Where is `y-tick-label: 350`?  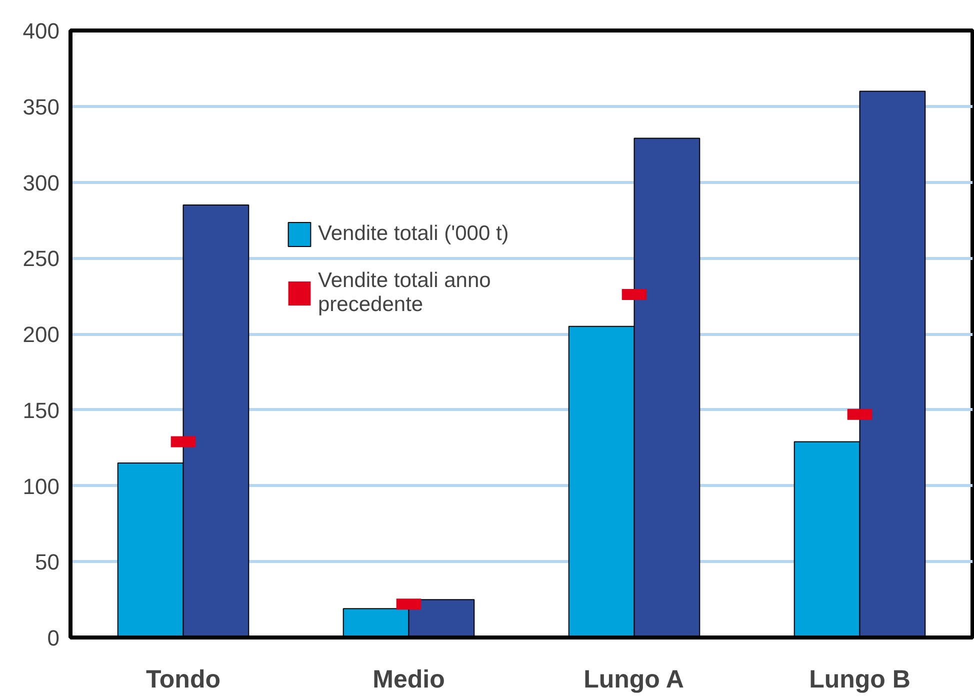
y-tick-label: 350 is located at coordinates (41, 107).